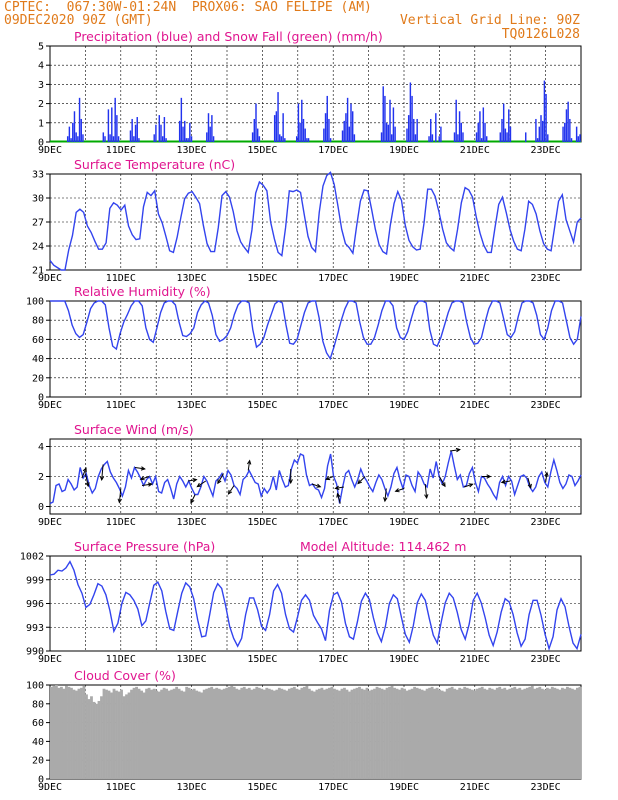 The height and width of the screenshot is (800, 618). What do you see at coordinates (41, 447) in the screenshot?
I see `y-tick-label: 4` at bounding box center [41, 447].